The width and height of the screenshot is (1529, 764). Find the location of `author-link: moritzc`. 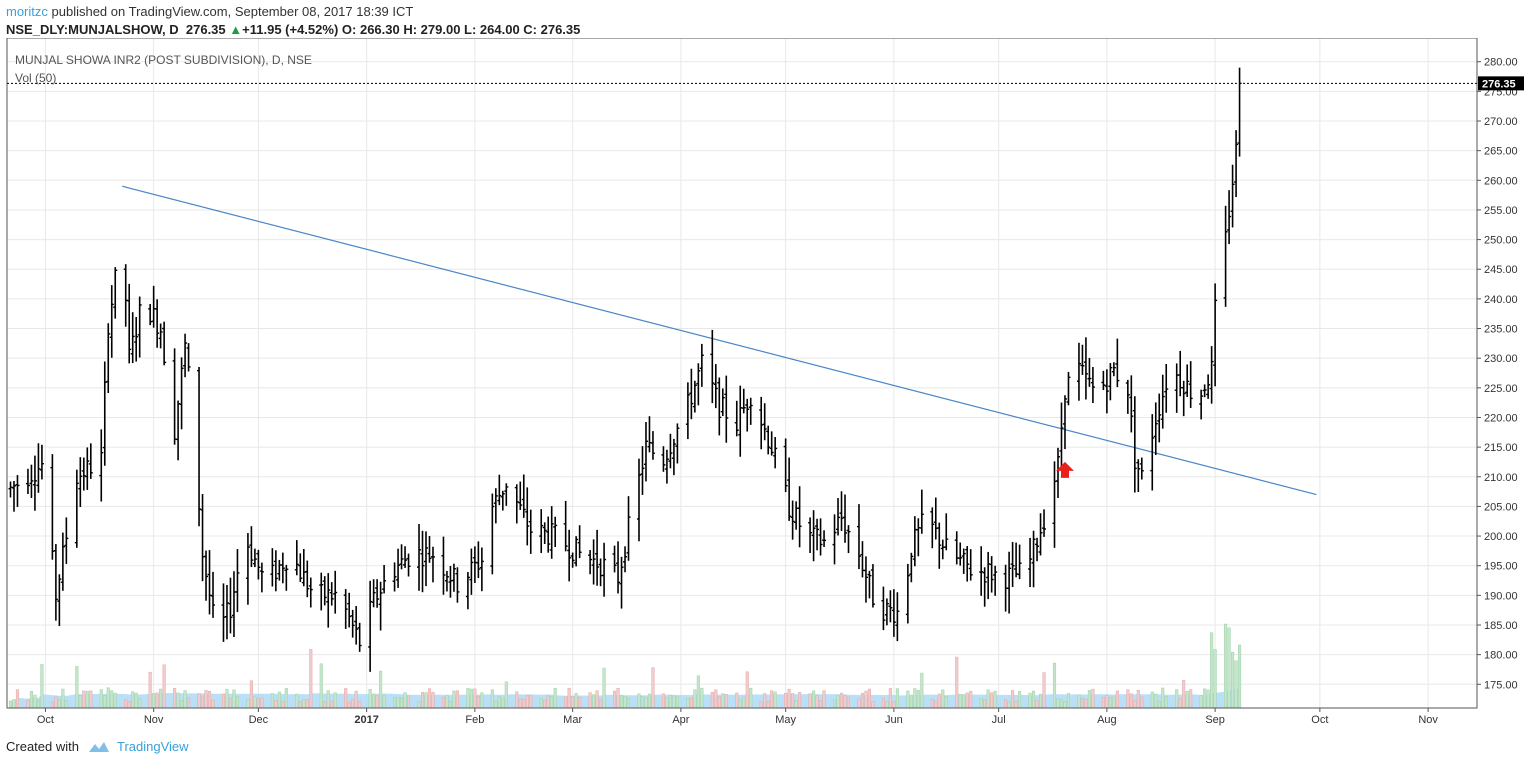

author-link: moritzc is located at coordinates (27, 11).